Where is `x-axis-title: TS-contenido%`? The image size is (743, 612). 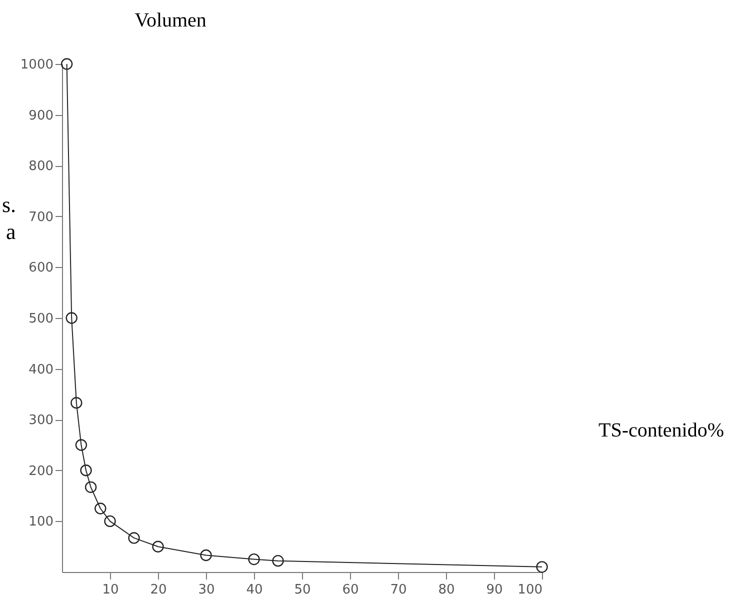
x-axis-title: TS-contenido% is located at coordinates (661, 431).